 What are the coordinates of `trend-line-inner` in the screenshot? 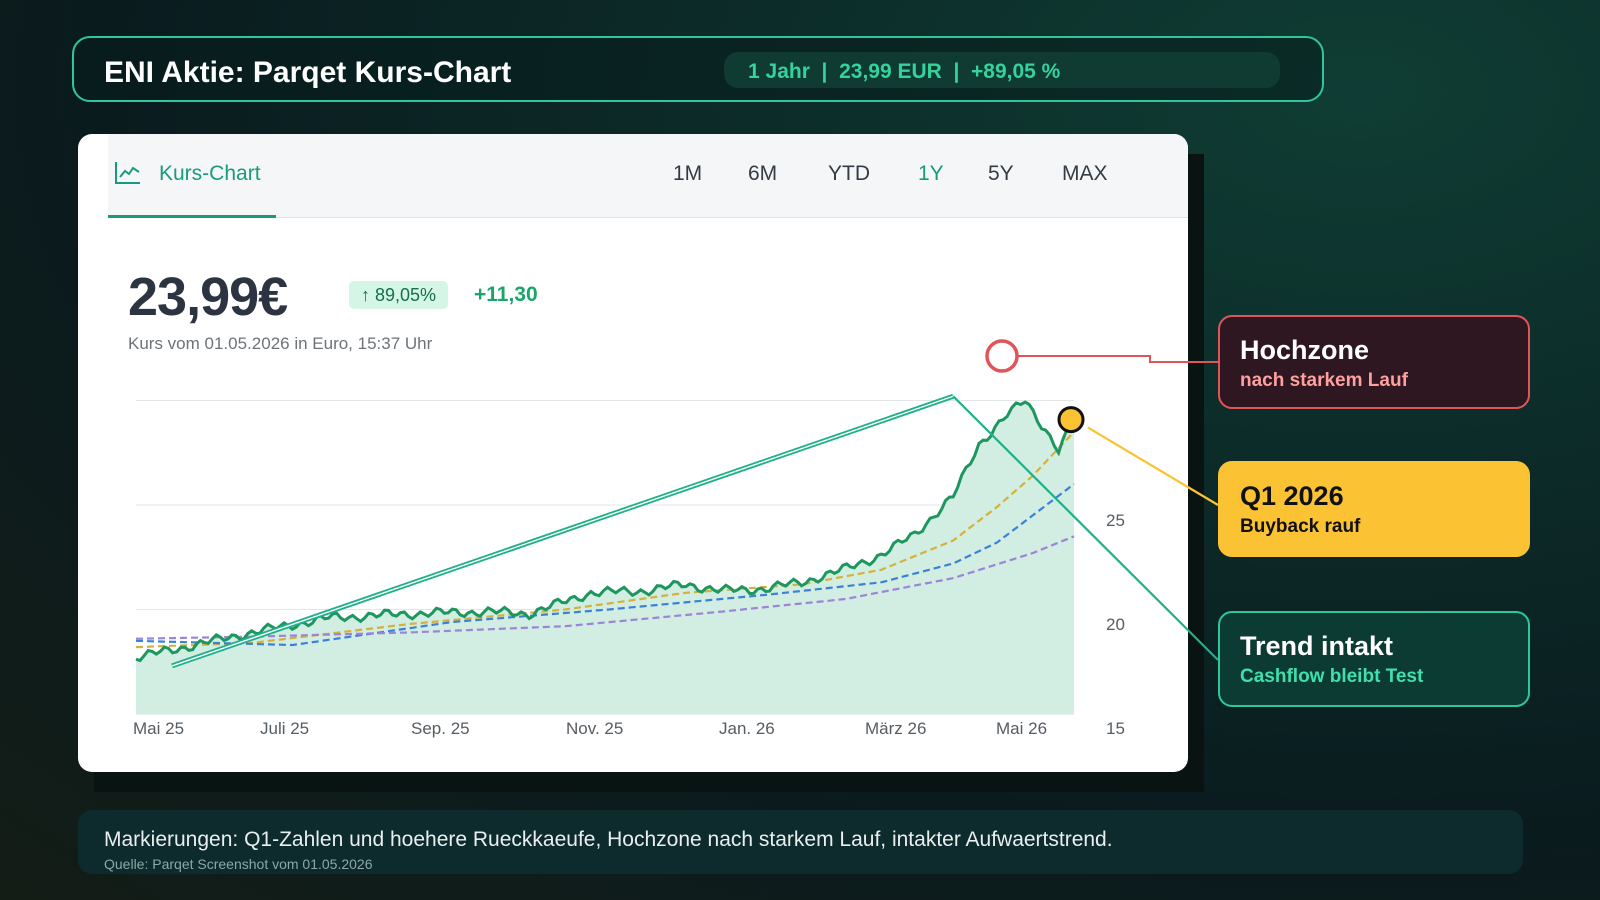 It's located at (562, 531).